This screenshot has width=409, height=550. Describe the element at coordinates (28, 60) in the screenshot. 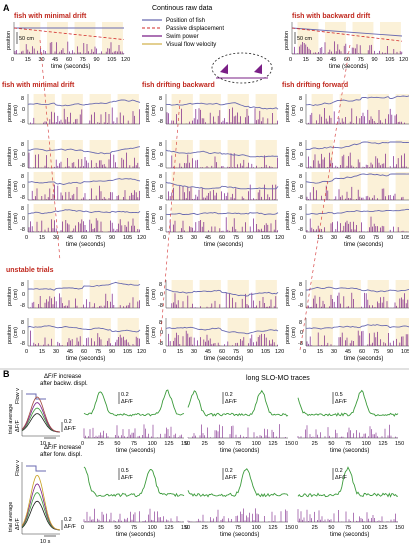

I see `x-tick-label: 15` at that location.